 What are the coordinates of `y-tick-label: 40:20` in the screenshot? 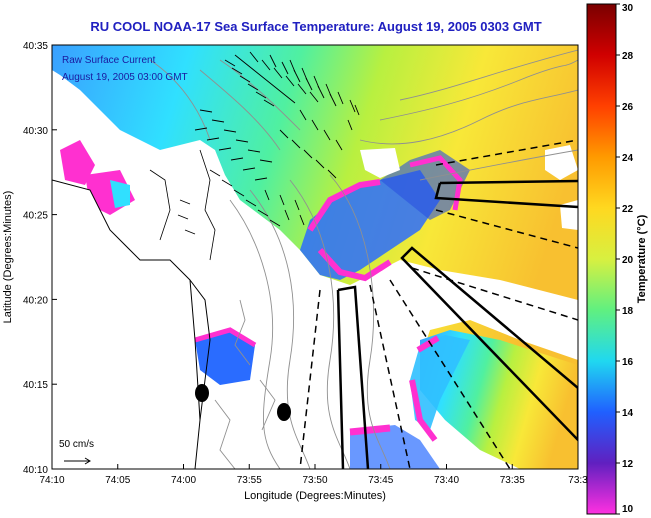 It's located at (35, 300).